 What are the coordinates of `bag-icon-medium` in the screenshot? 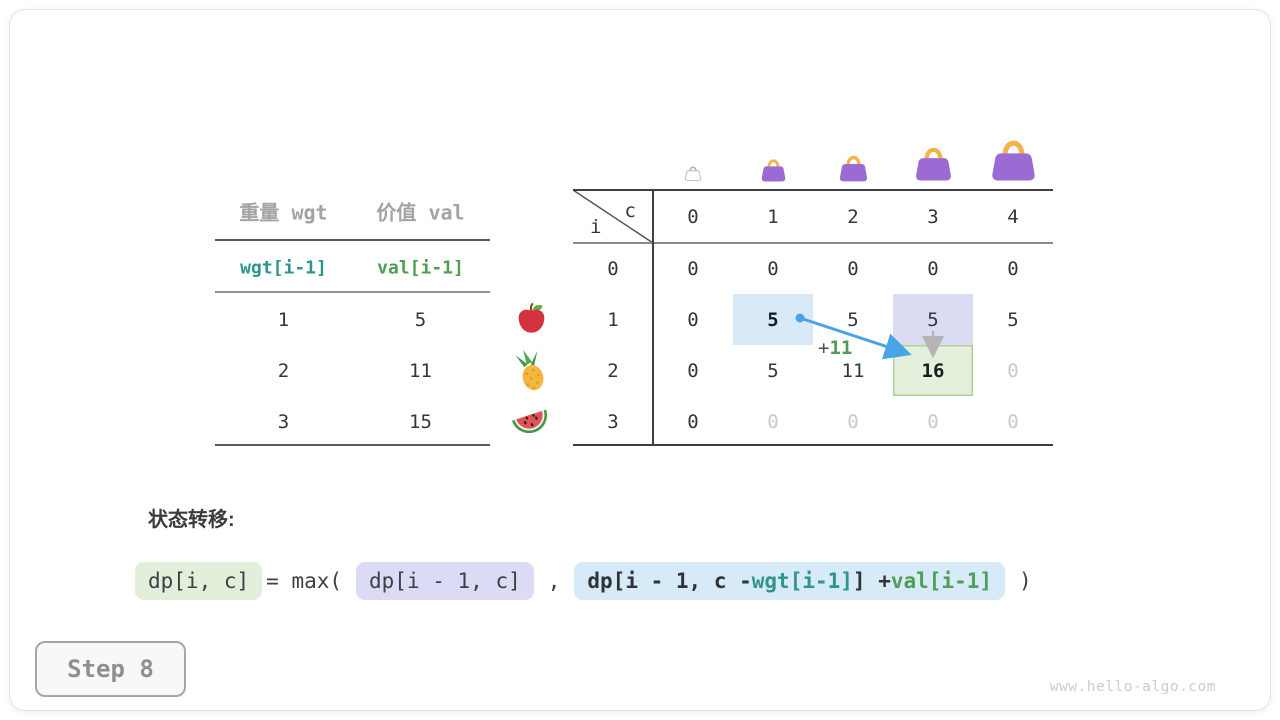 It's located at (853, 168).